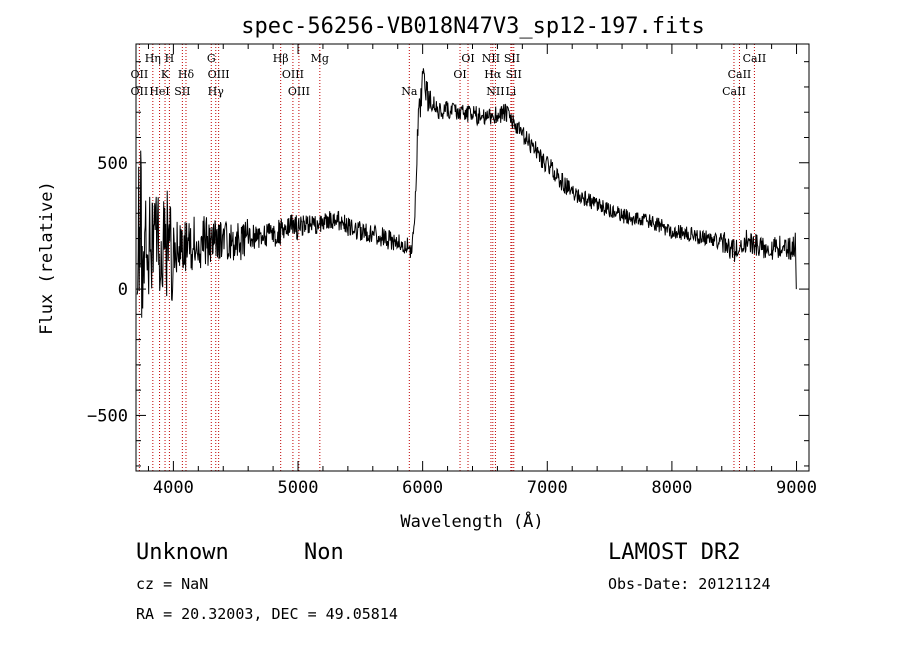 The image size is (900, 649). Describe the element at coordinates (473, 26) in the screenshot. I see `chart-title: spec-56256-VB018N47V3_sp12-197.fits` at that location.